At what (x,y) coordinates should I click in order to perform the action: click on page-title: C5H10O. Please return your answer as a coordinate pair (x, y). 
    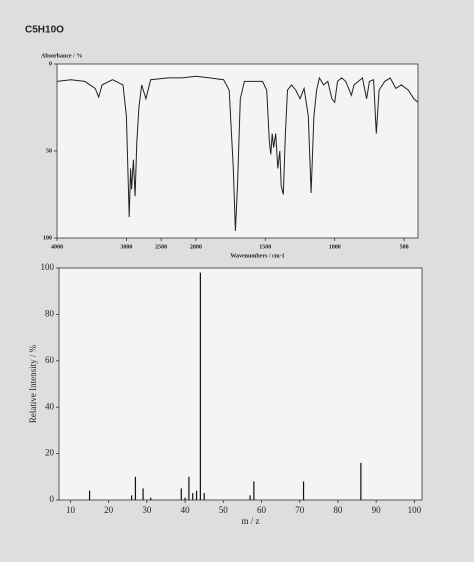
    Looking at the image, I should click on (44, 30).